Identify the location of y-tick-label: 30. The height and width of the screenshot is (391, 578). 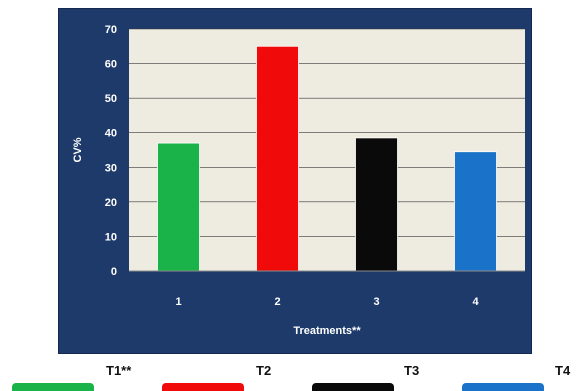
(111, 168).